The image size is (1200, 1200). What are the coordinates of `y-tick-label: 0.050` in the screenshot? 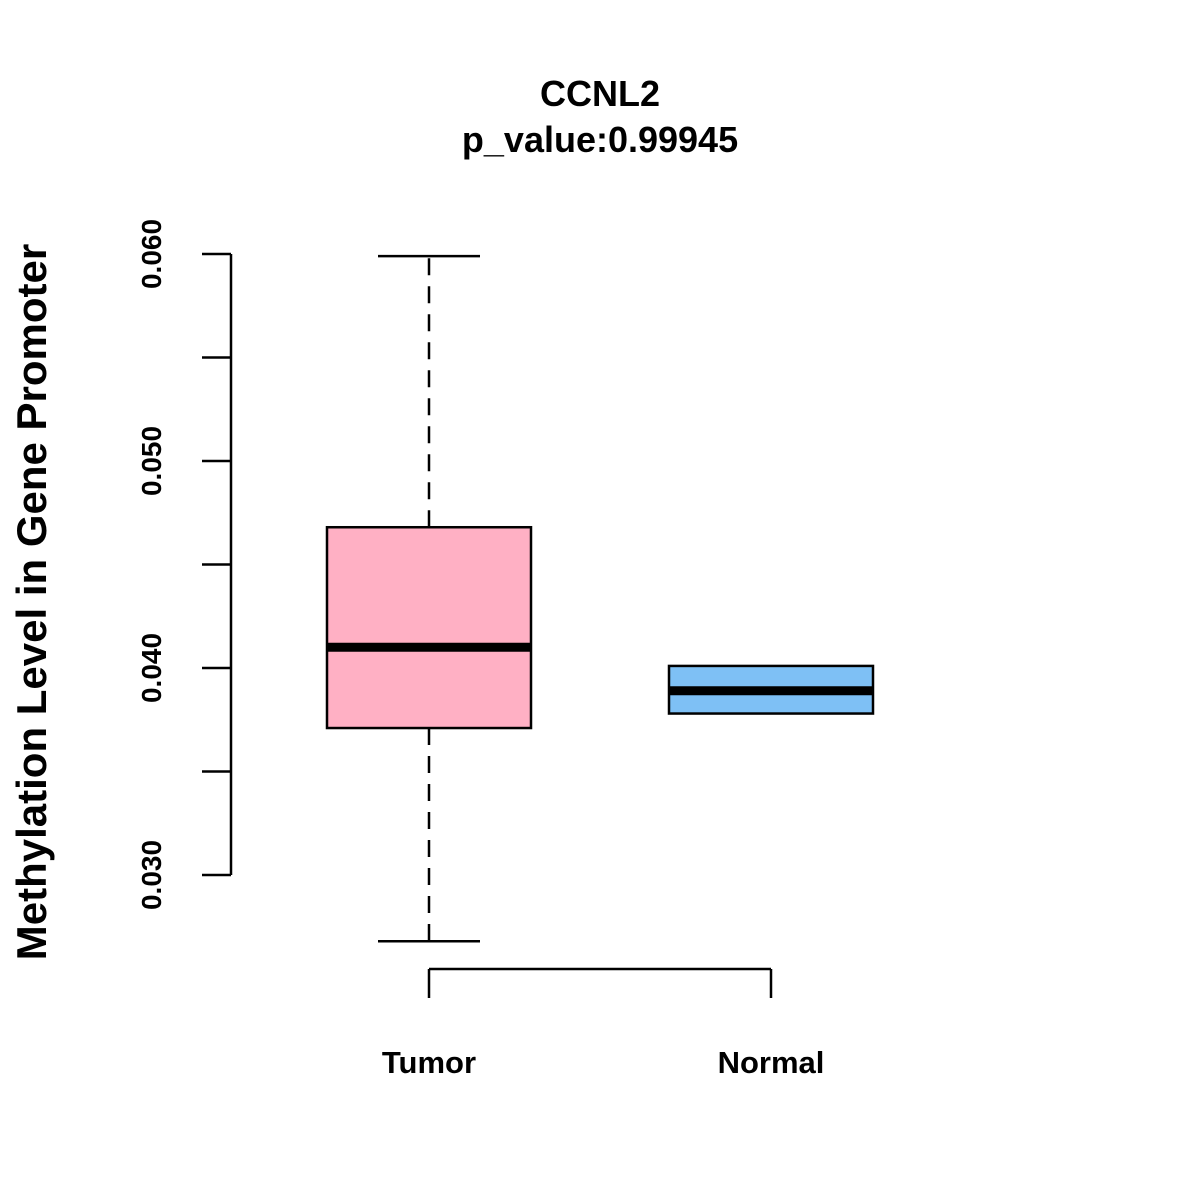 It's located at (151, 461).